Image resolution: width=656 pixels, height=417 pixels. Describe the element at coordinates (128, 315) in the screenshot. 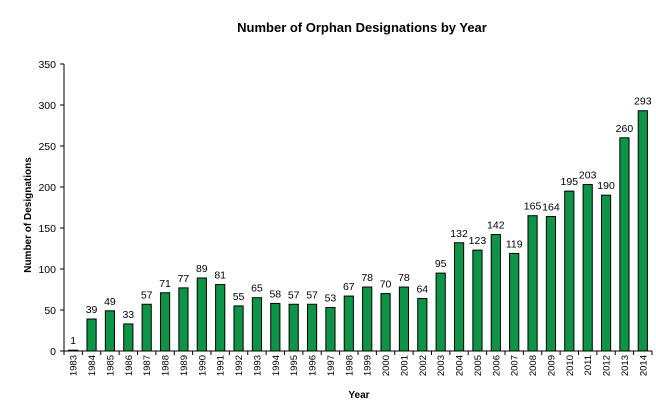

I see `data-label-1986: 33` at that location.